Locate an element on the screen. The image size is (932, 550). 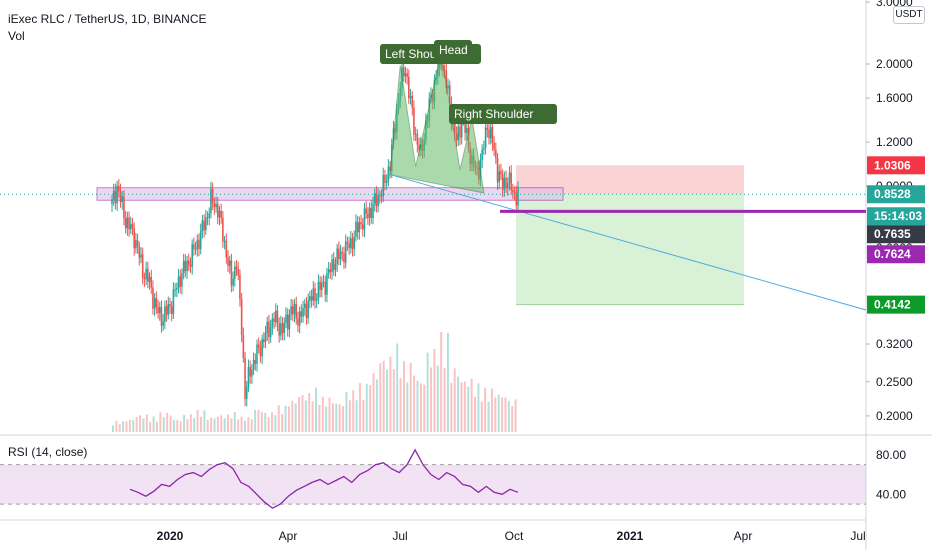
price-tick-label: 0.2500 is located at coordinates (894, 382).